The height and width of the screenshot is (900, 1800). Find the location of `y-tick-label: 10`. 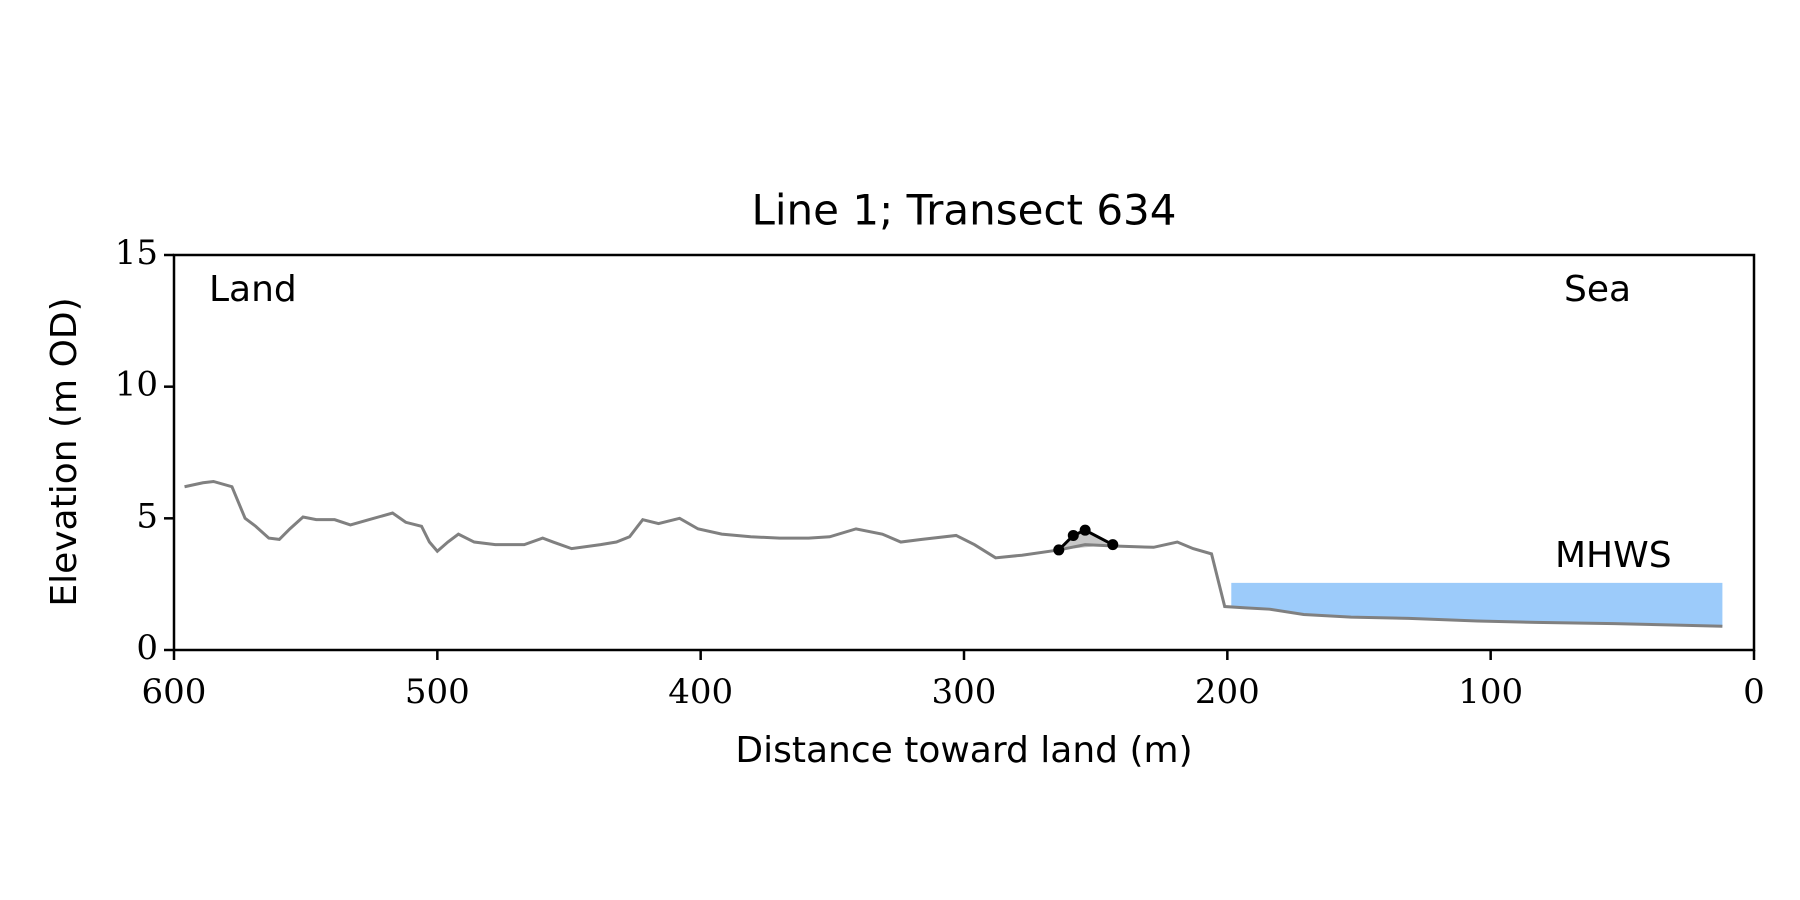

y-tick-label: 10 is located at coordinates (136, 385).